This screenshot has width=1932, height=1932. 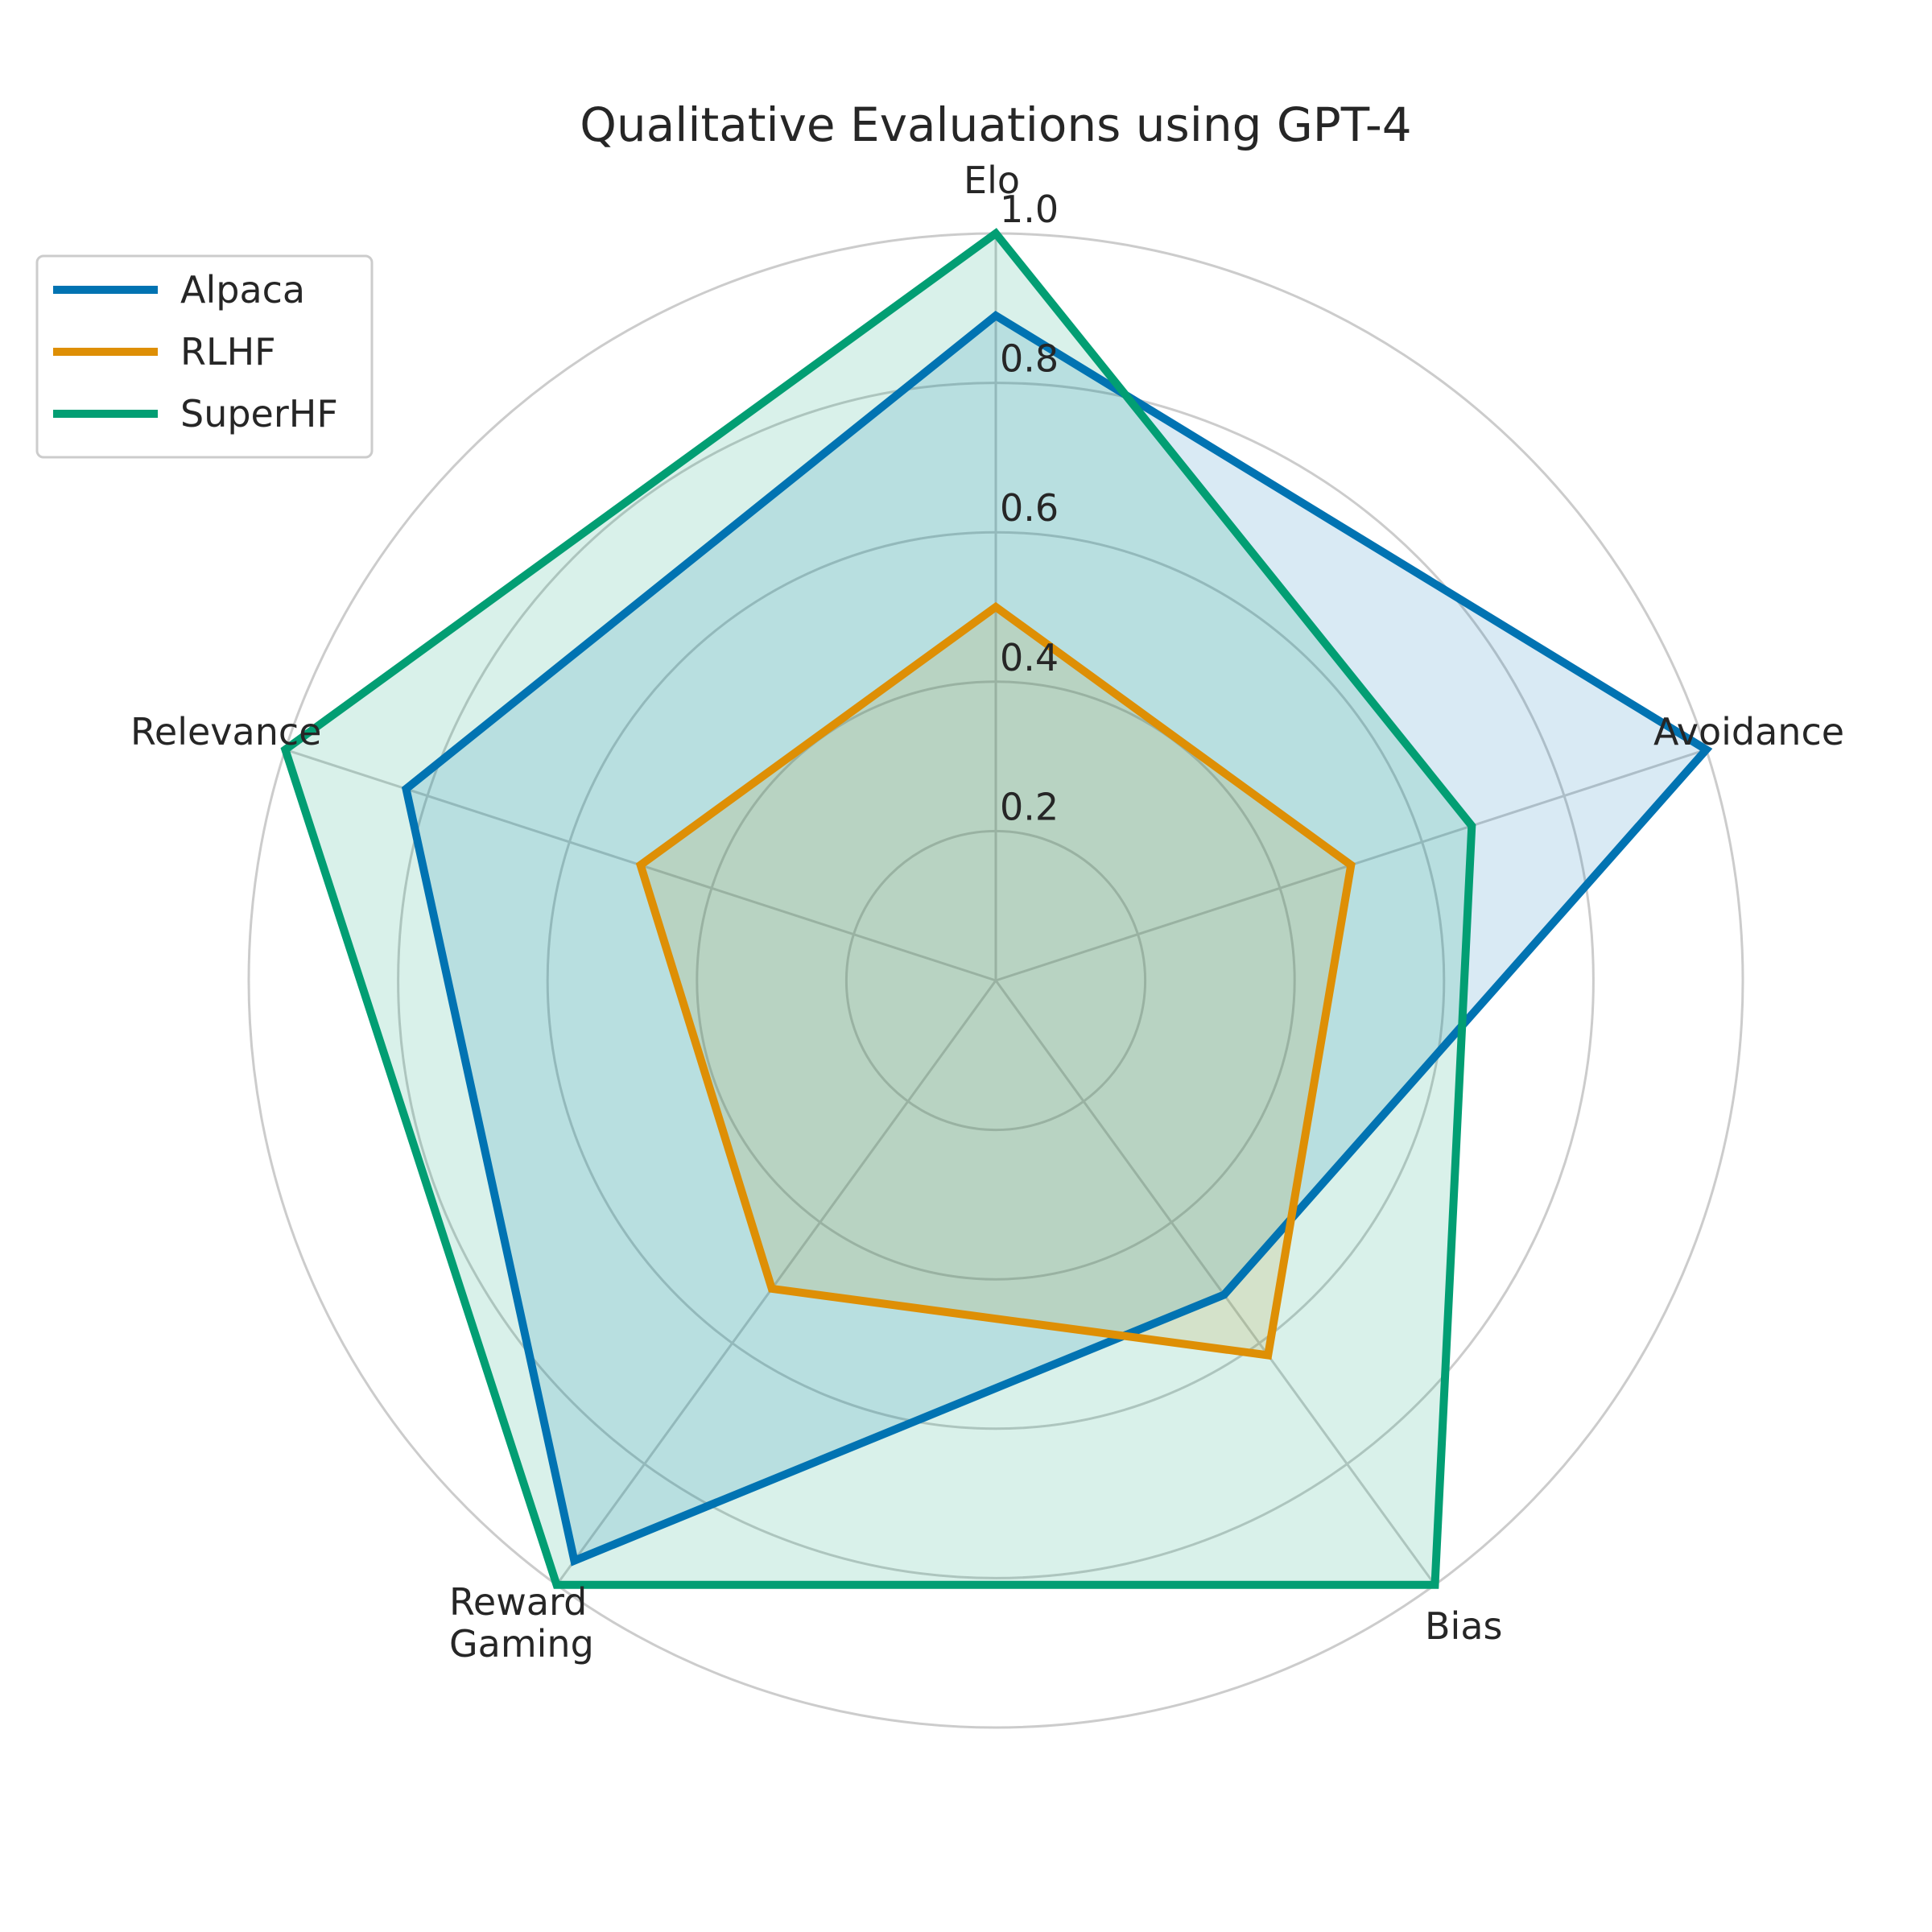 What do you see at coordinates (995, 124) in the screenshot?
I see `chart-title: Qualitative Evaluations using GPT-4` at bounding box center [995, 124].